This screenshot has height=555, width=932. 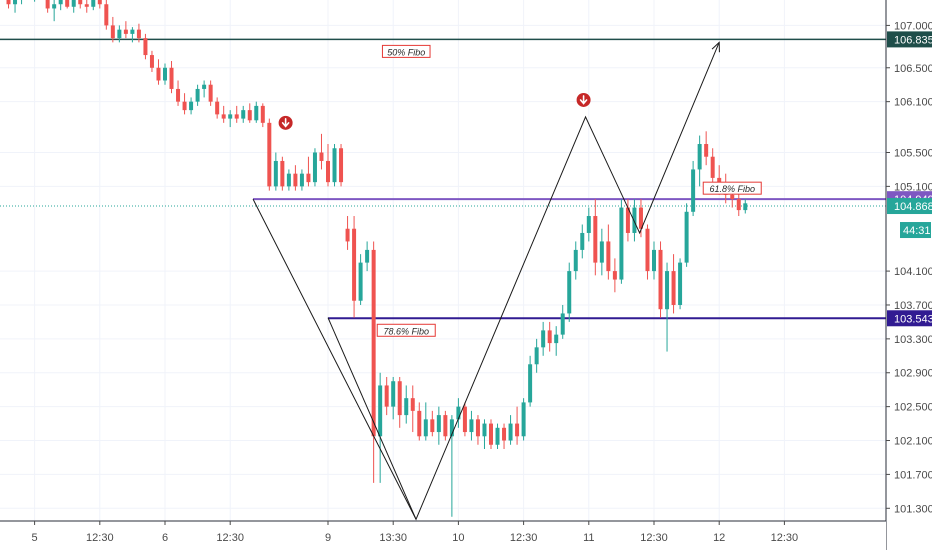 I want to click on level-price-tag-bg, so click(x=909, y=318).